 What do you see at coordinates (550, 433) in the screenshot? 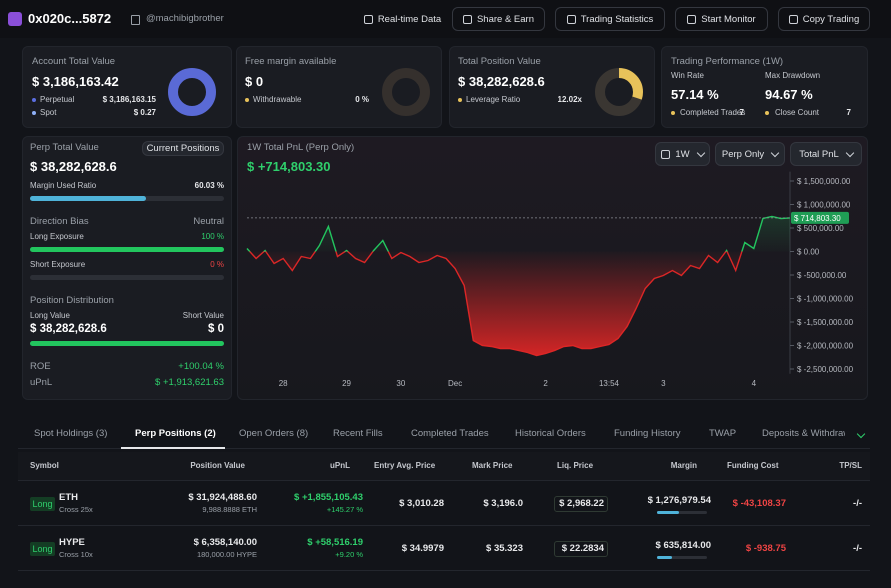
I see `tab: Historical Orders` at bounding box center [550, 433].